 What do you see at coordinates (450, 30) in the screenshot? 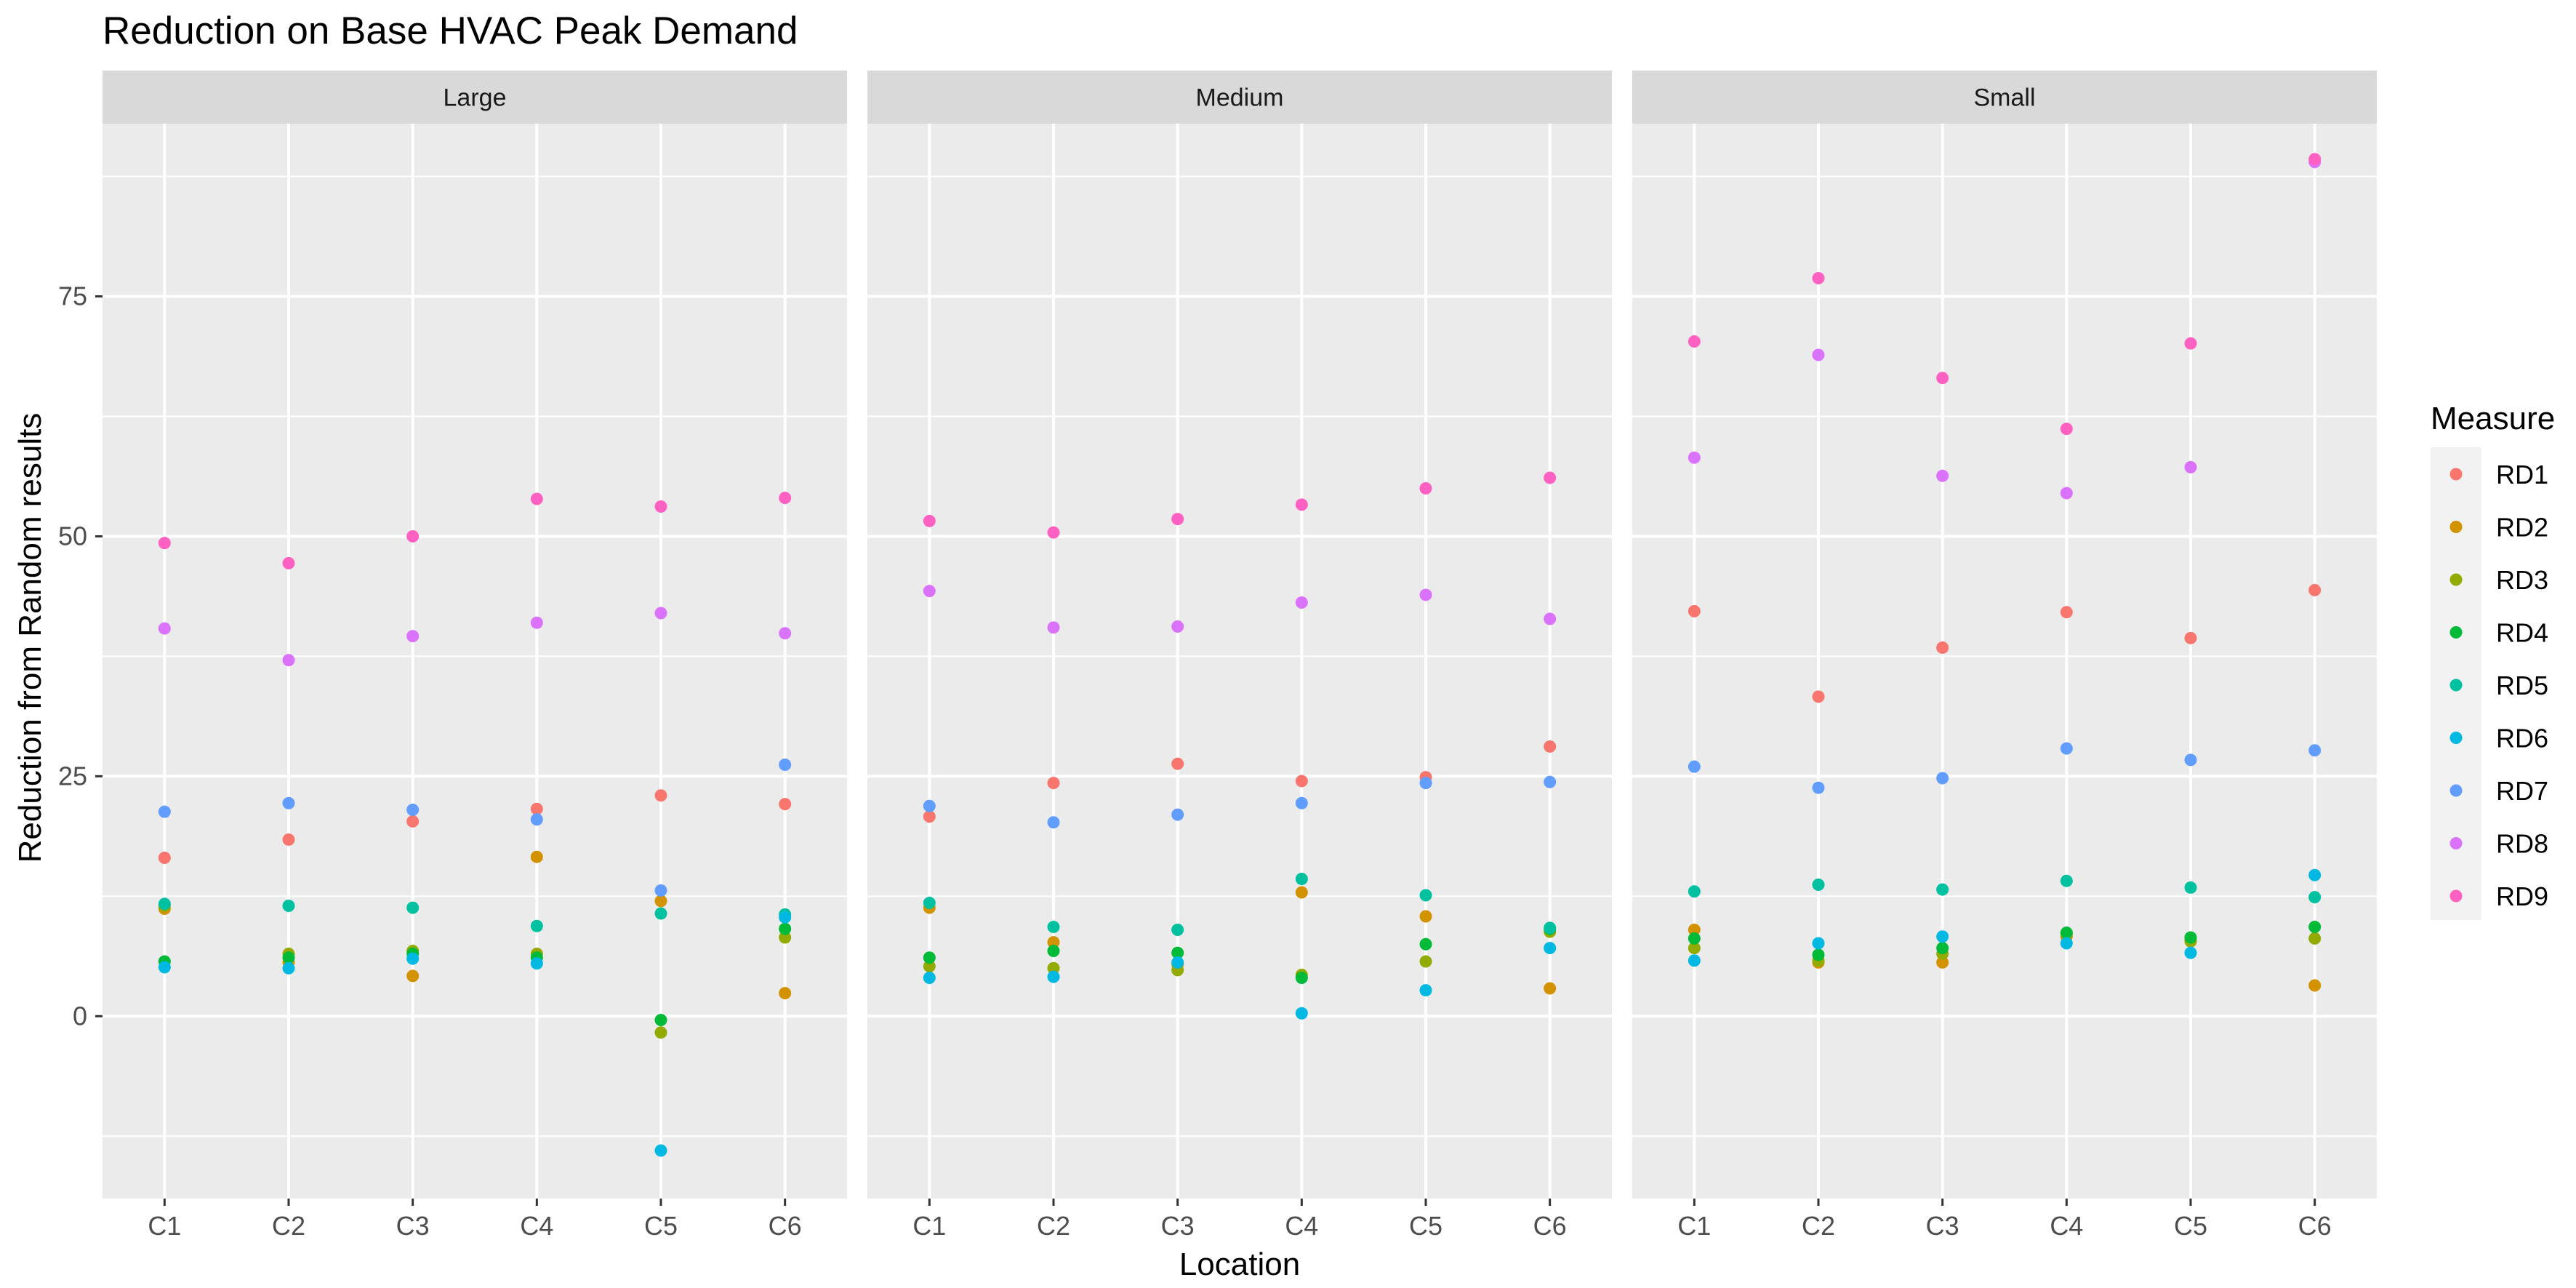
I see `chart-title: Reduction on Base HVAC Peak Demand` at bounding box center [450, 30].